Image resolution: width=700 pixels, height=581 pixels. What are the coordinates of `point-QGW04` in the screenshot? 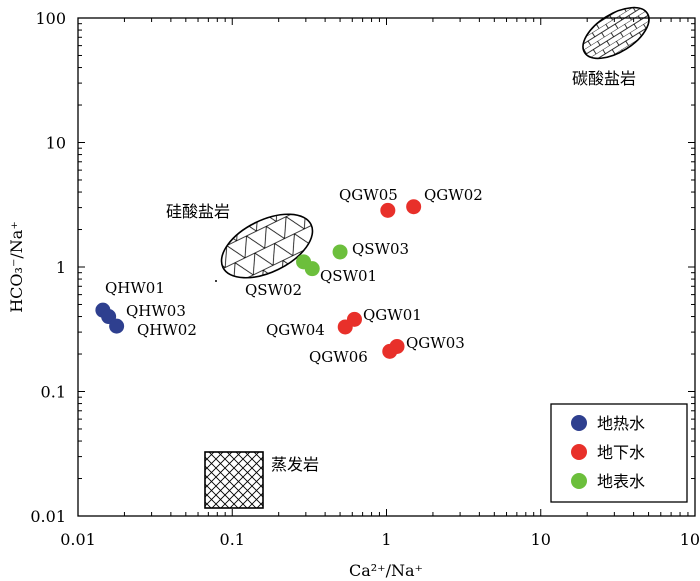 It's located at (345, 327).